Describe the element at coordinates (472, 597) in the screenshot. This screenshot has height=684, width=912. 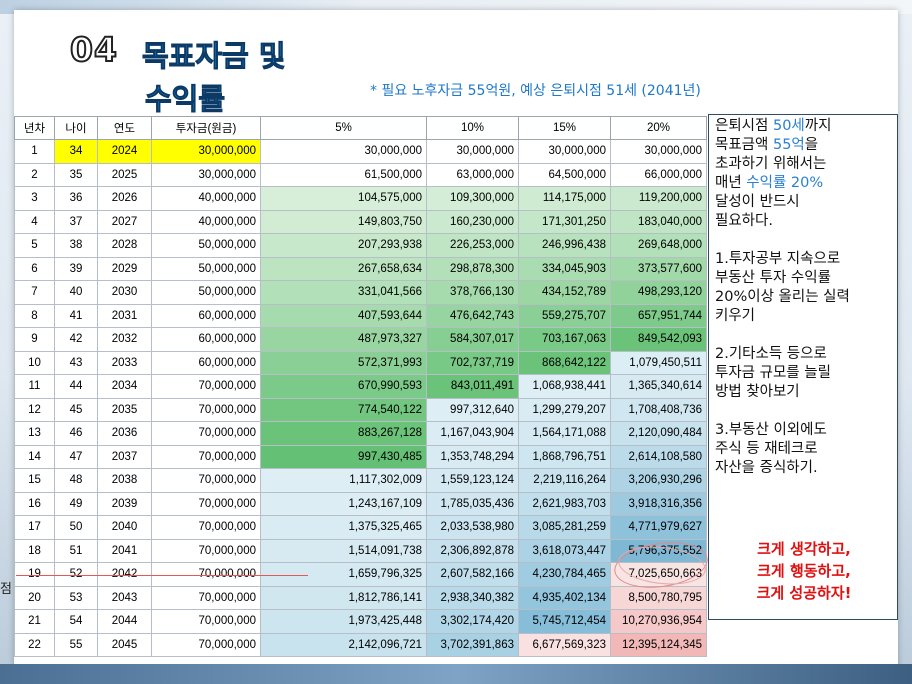
I see `table-value-cell: 2,938,340,382` at that location.